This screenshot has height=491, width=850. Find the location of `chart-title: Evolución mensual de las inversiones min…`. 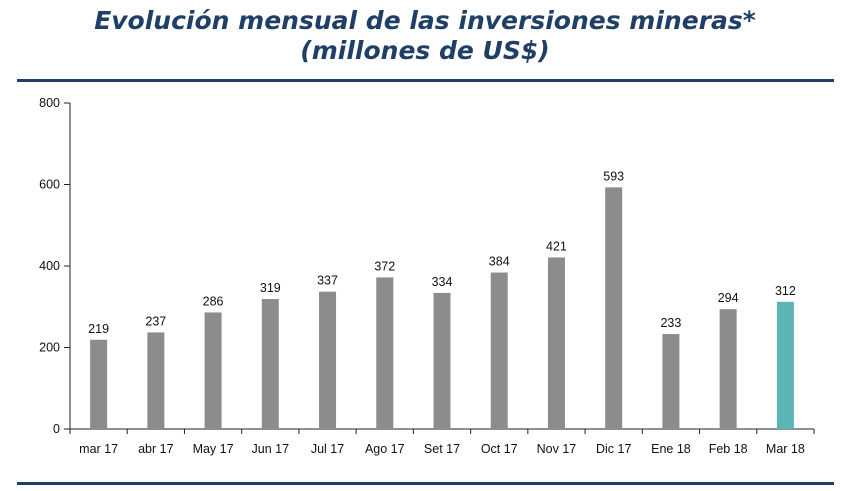

chart-title: Evolución mensual de las inversiones min… is located at coordinates (425, 36).